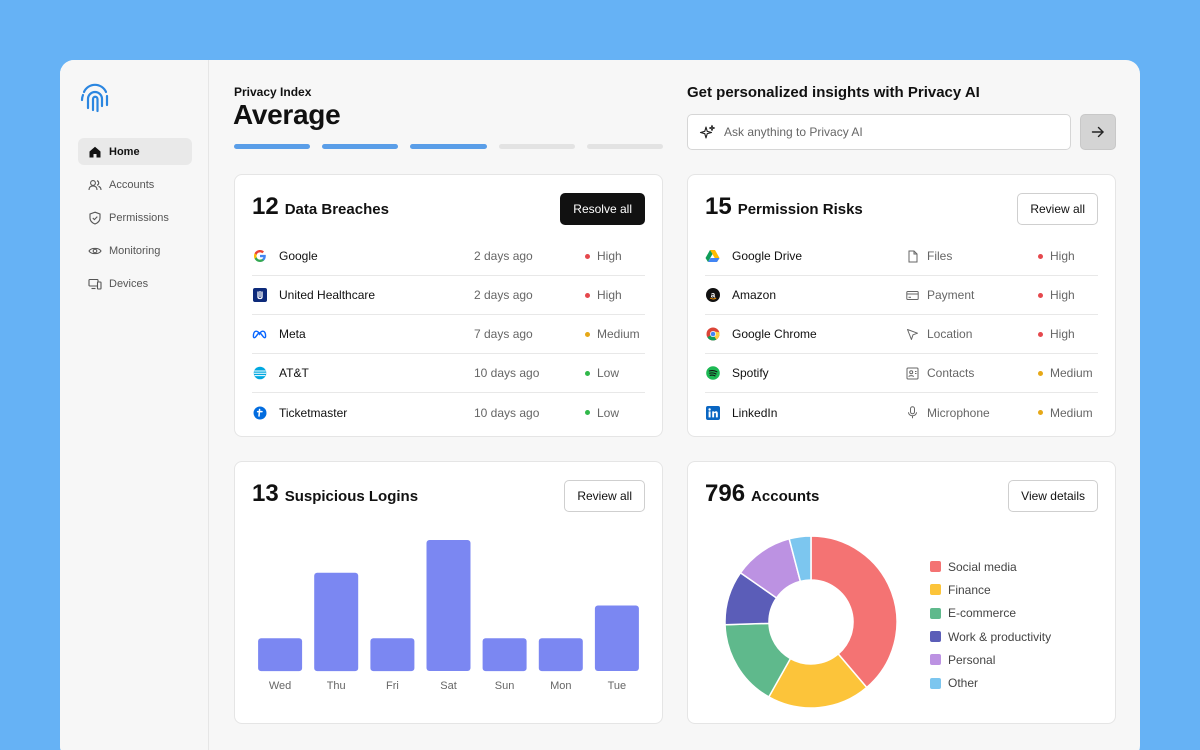 Image resolution: width=1200 pixels, height=750 pixels. I want to click on bar-mon, so click(560, 655).